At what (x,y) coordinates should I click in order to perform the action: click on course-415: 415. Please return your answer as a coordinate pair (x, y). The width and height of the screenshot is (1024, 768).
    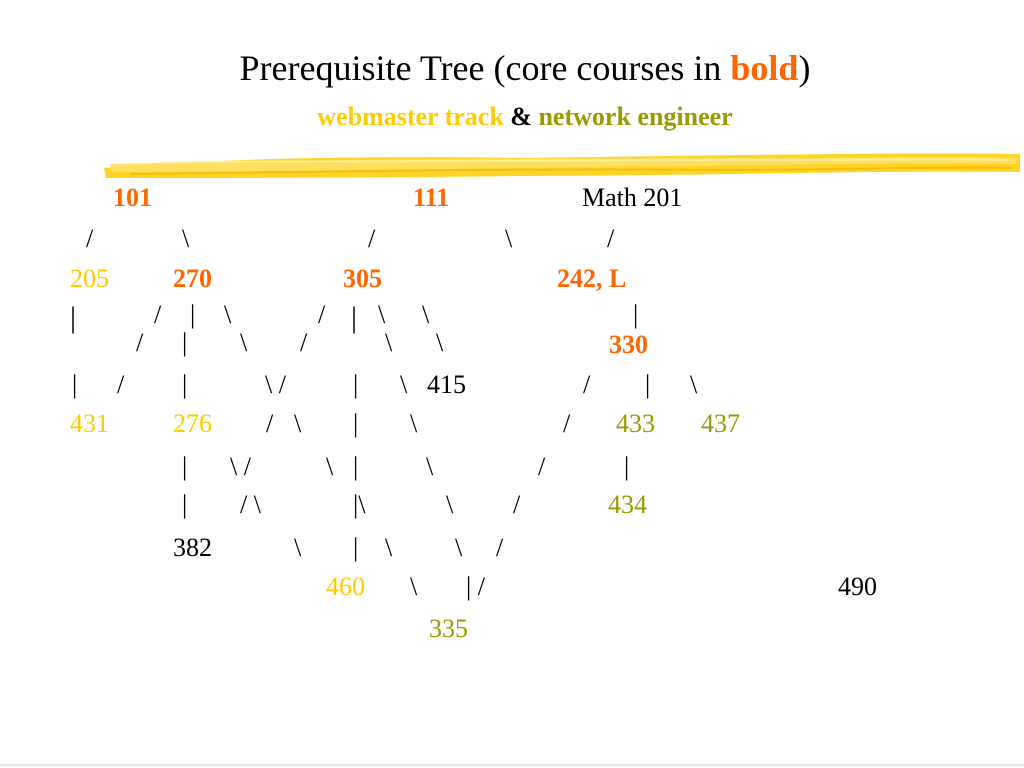
    Looking at the image, I should click on (446, 384).